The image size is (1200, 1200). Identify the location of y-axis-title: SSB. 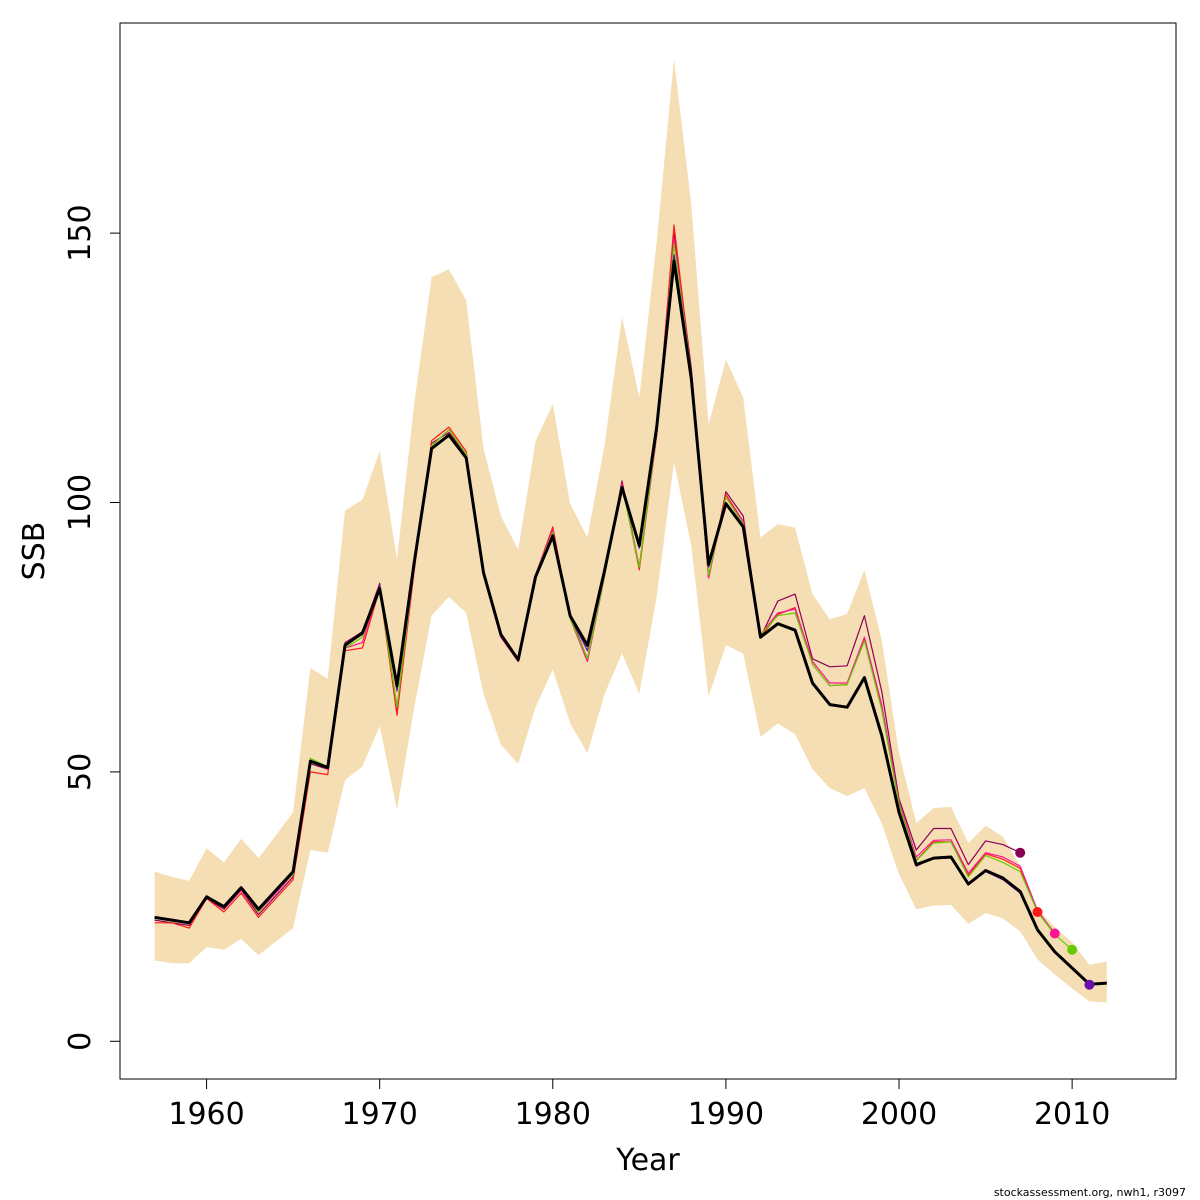
(34, 551).